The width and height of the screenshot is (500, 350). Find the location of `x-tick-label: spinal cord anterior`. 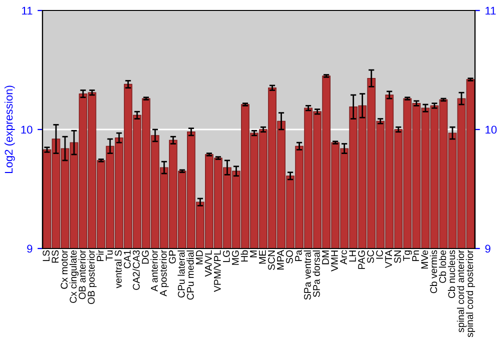

x-tick-label: spinal cord anterior is located at coordinates (461, 291).